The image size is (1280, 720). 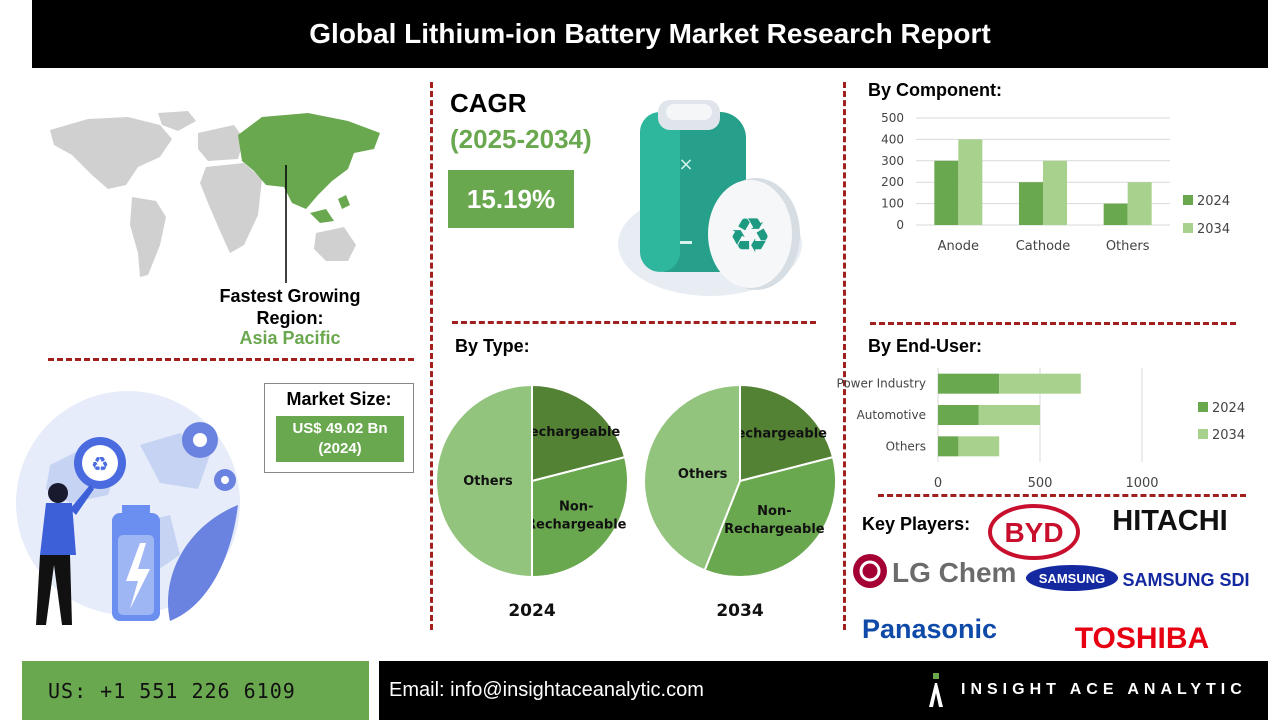 What do you see at coordinates (954, 572) in the screenshot?
I see `player-lg-chem: LG Chem` at bounding box center [954, 572].